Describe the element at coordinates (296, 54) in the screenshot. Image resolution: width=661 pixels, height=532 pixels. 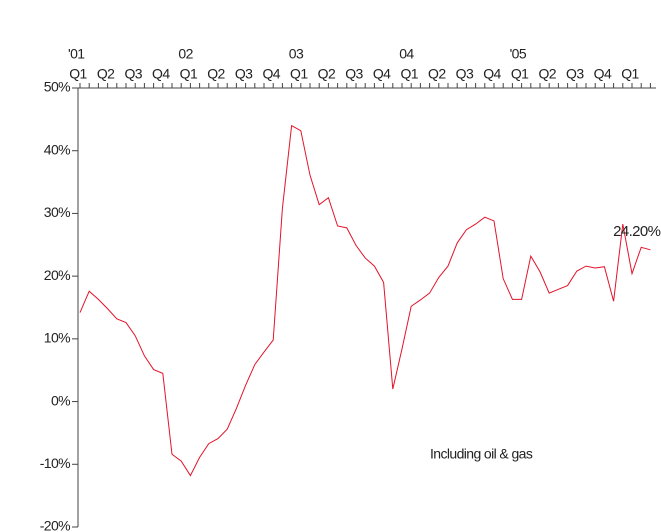
I see `year-label: 03` at that location.